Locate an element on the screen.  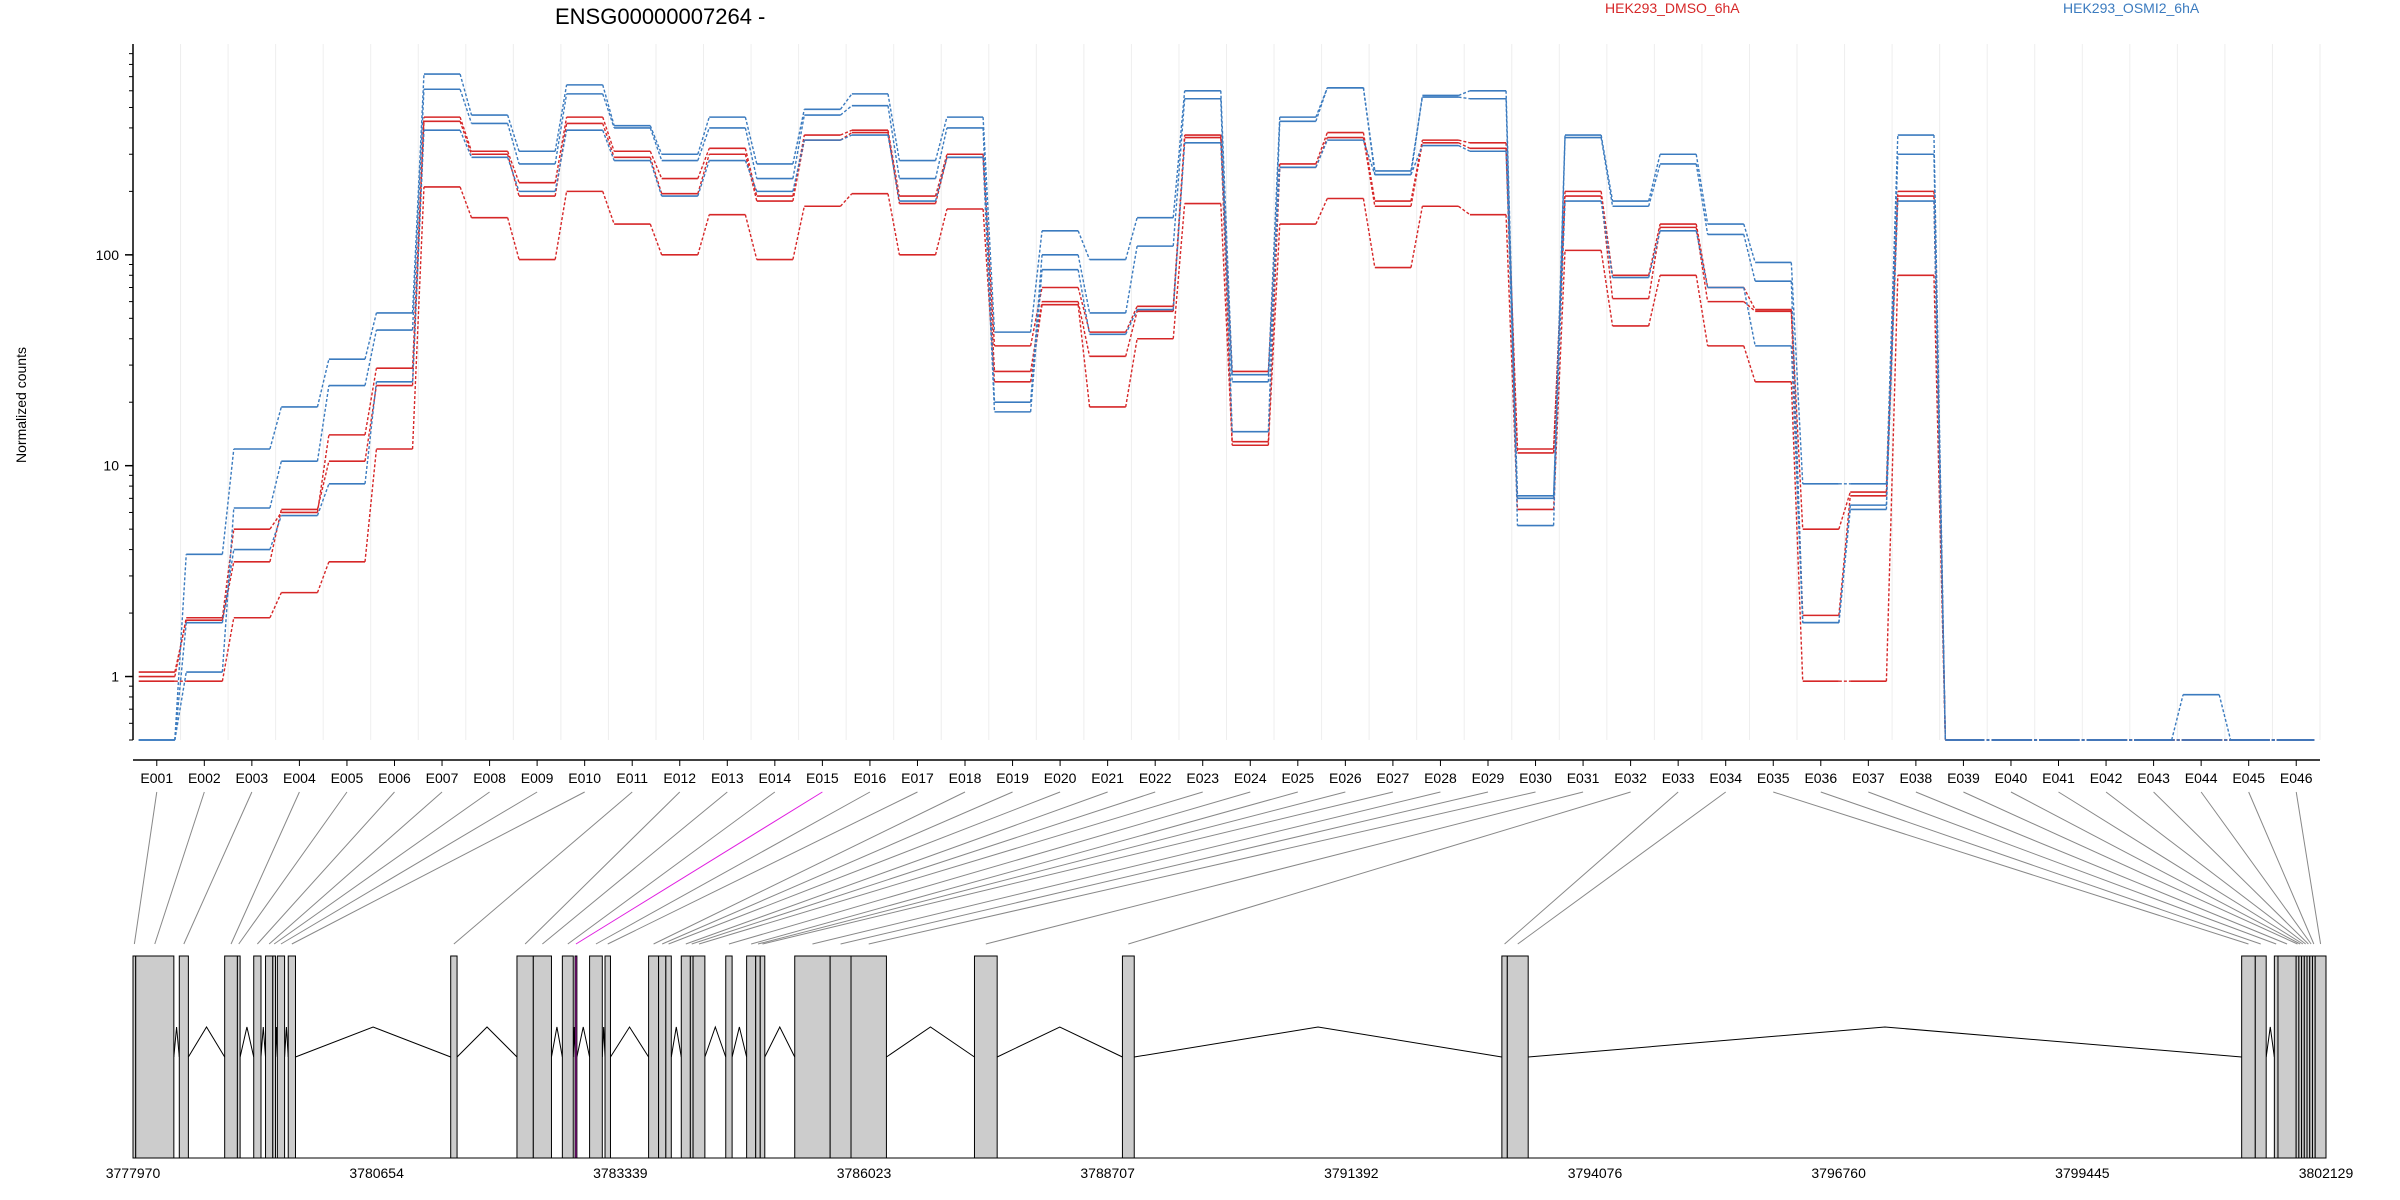
x-tick-label: E044 is located at coordinates (2201, 778).